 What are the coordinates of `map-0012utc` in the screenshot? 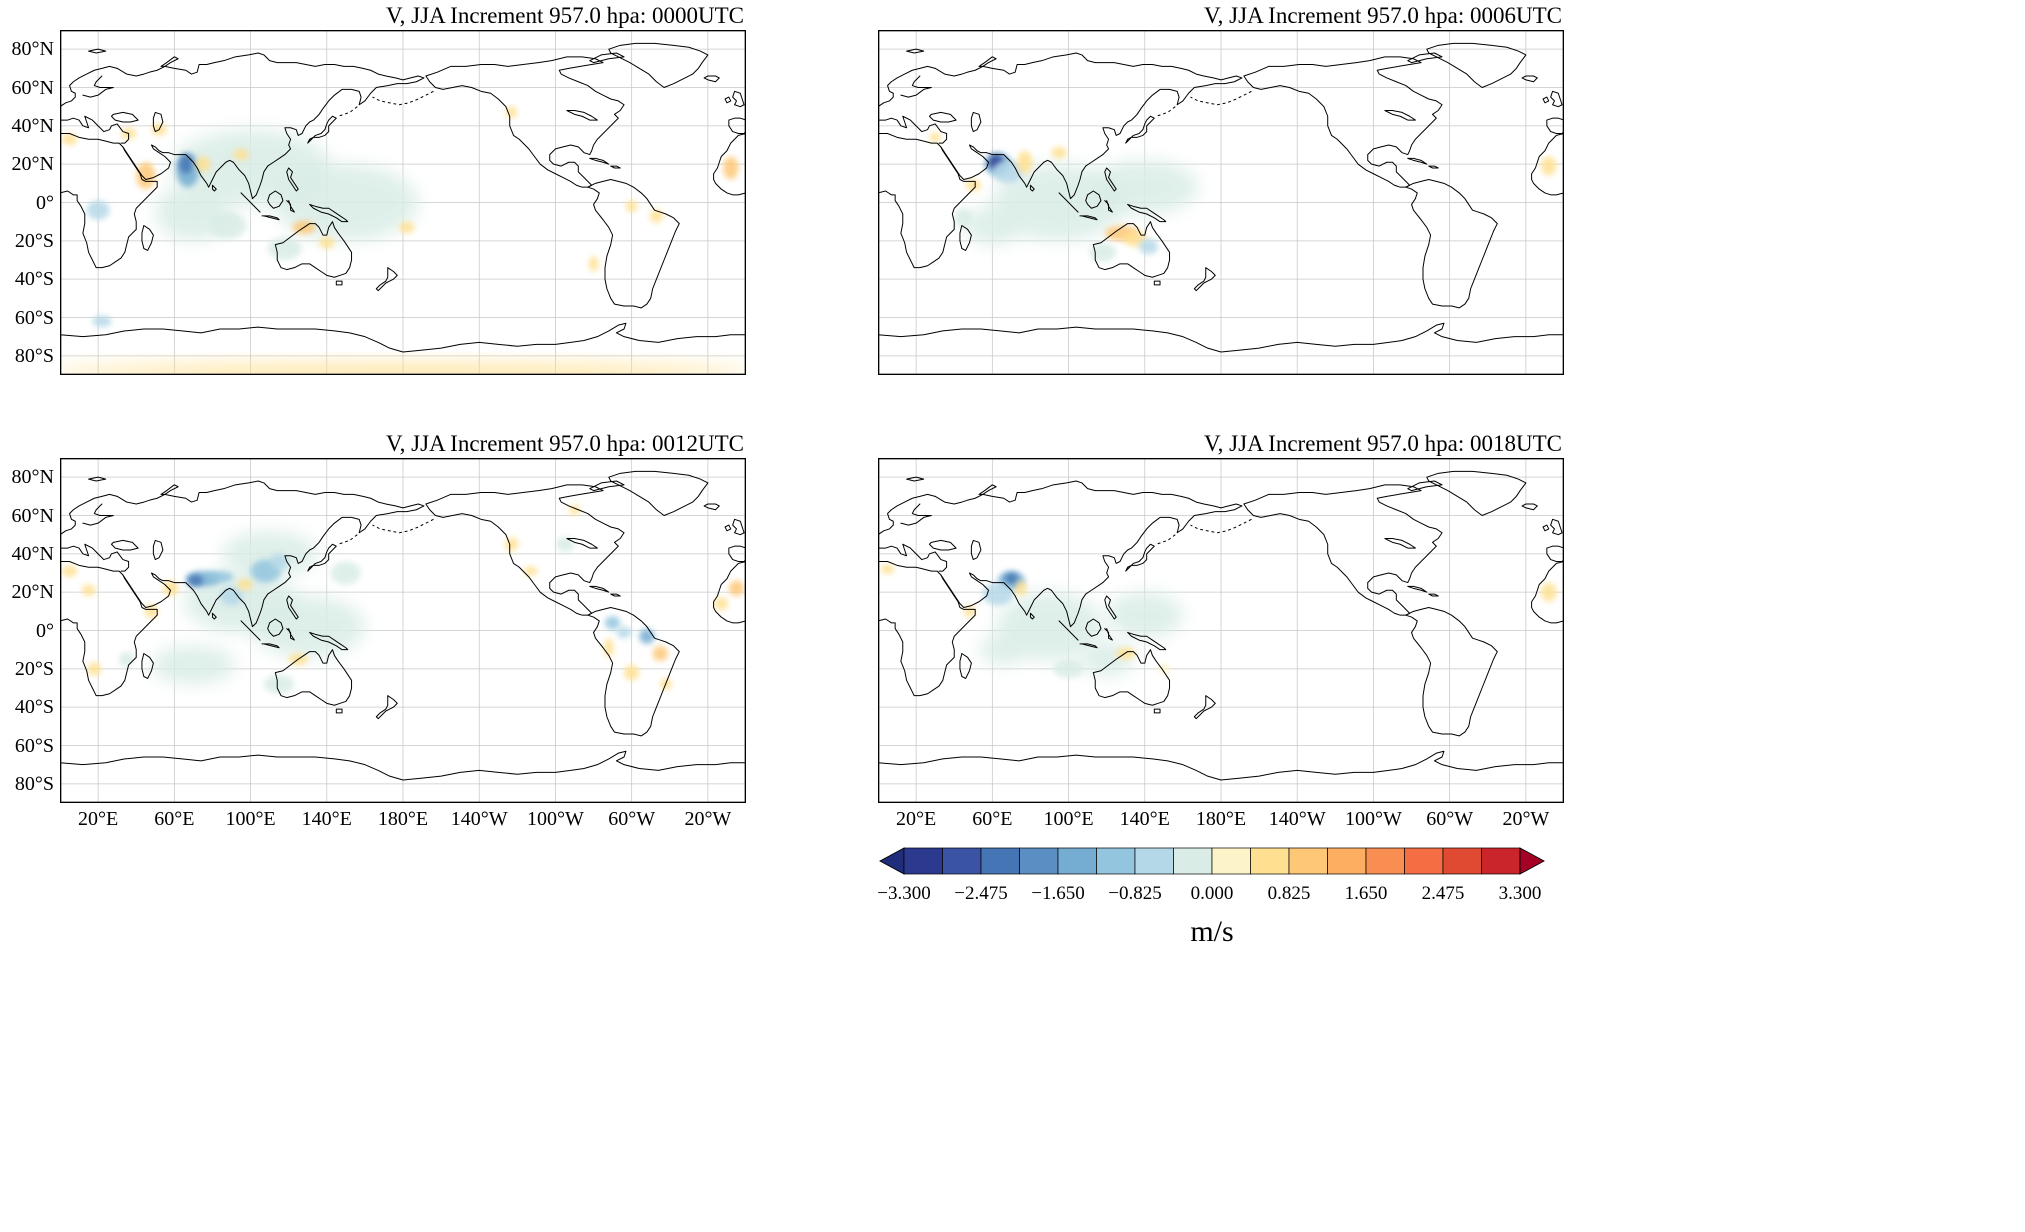 It's located at (403, 630).